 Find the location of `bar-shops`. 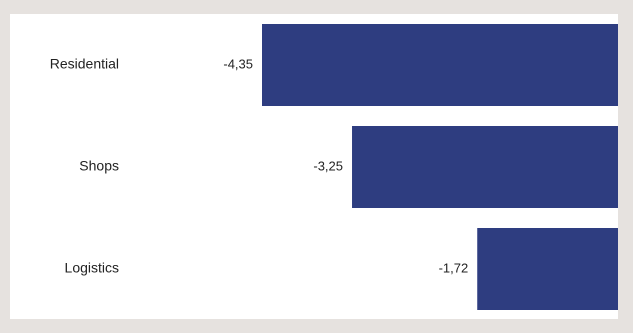

bar-shops is located at coordinates (485, 167).